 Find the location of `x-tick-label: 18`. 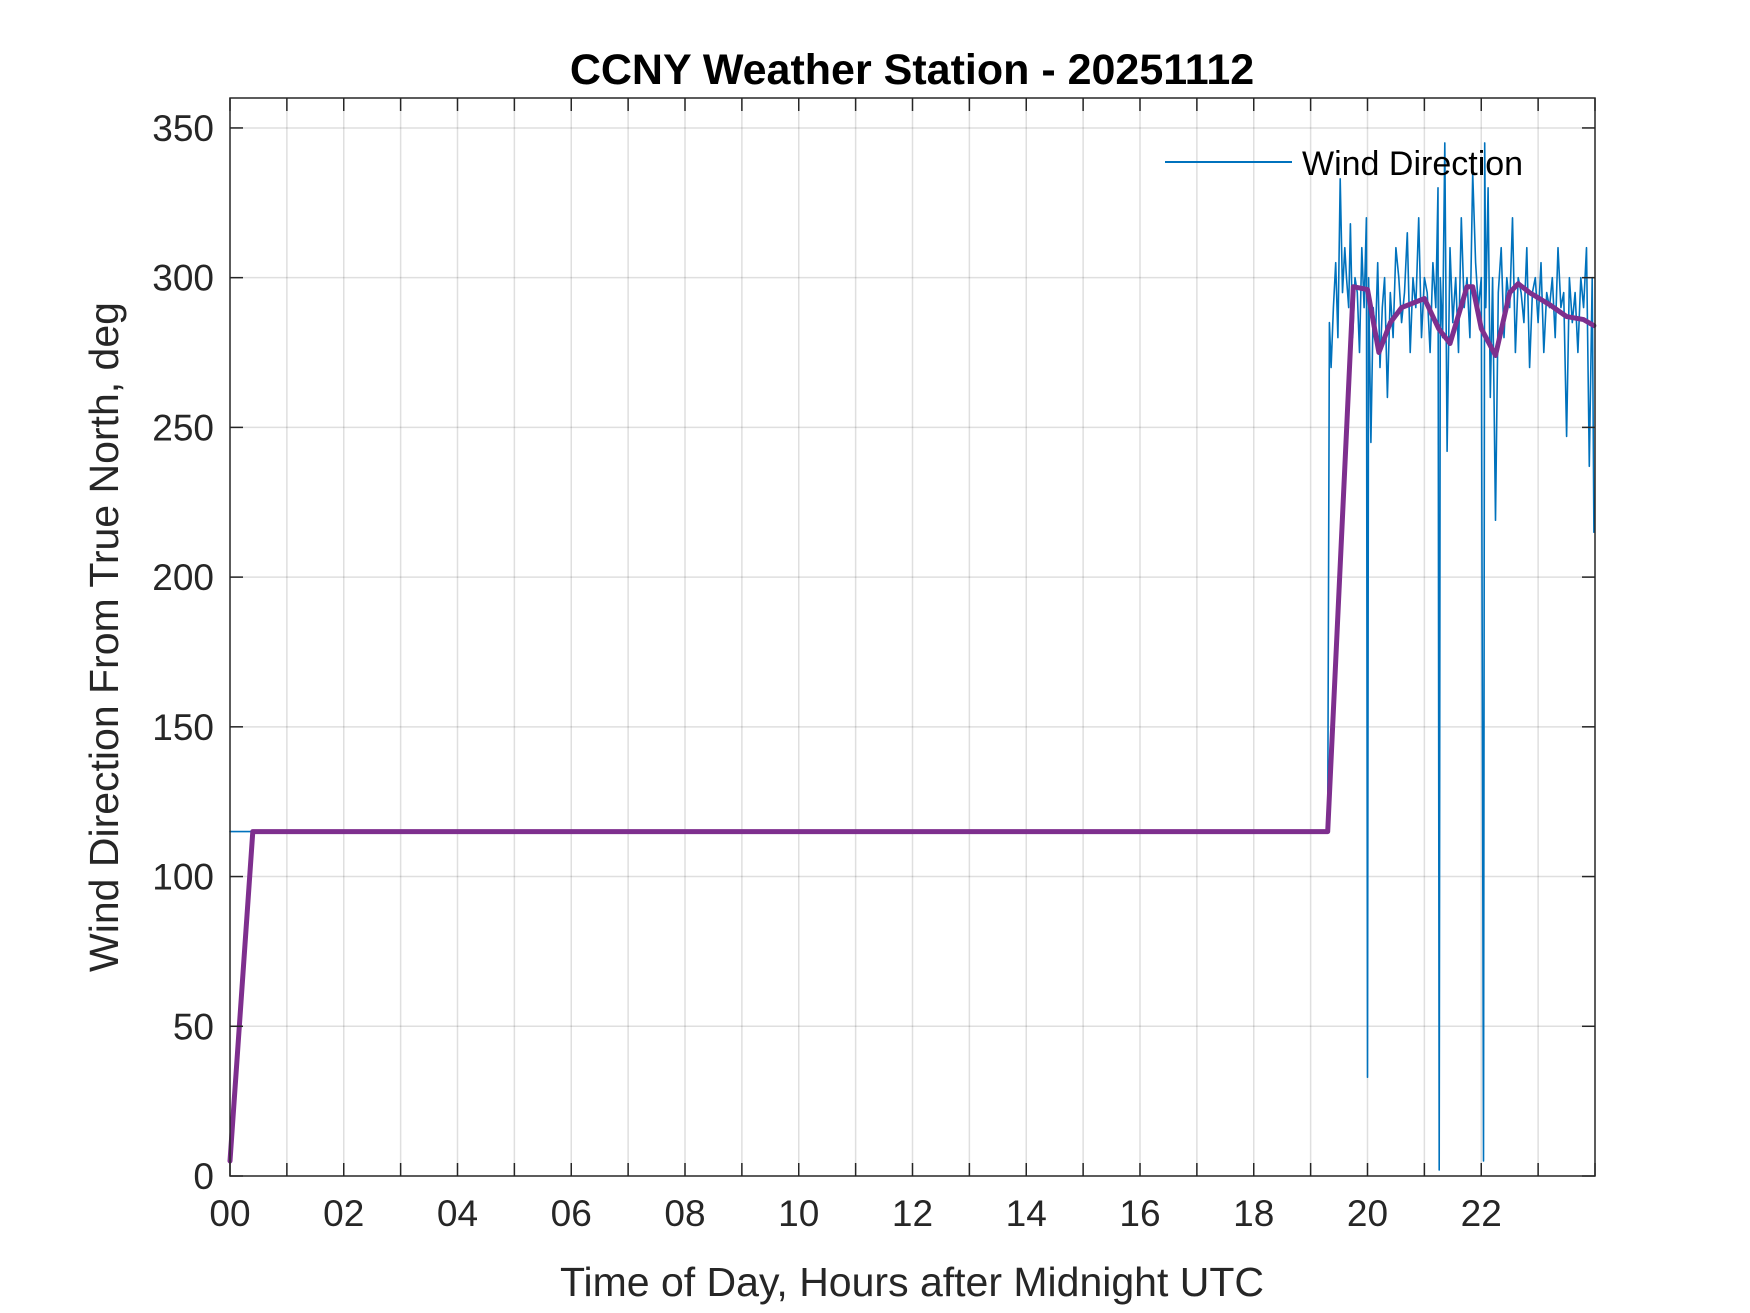

x-tick-label: 18 is located at coordinates (1253, 1213).